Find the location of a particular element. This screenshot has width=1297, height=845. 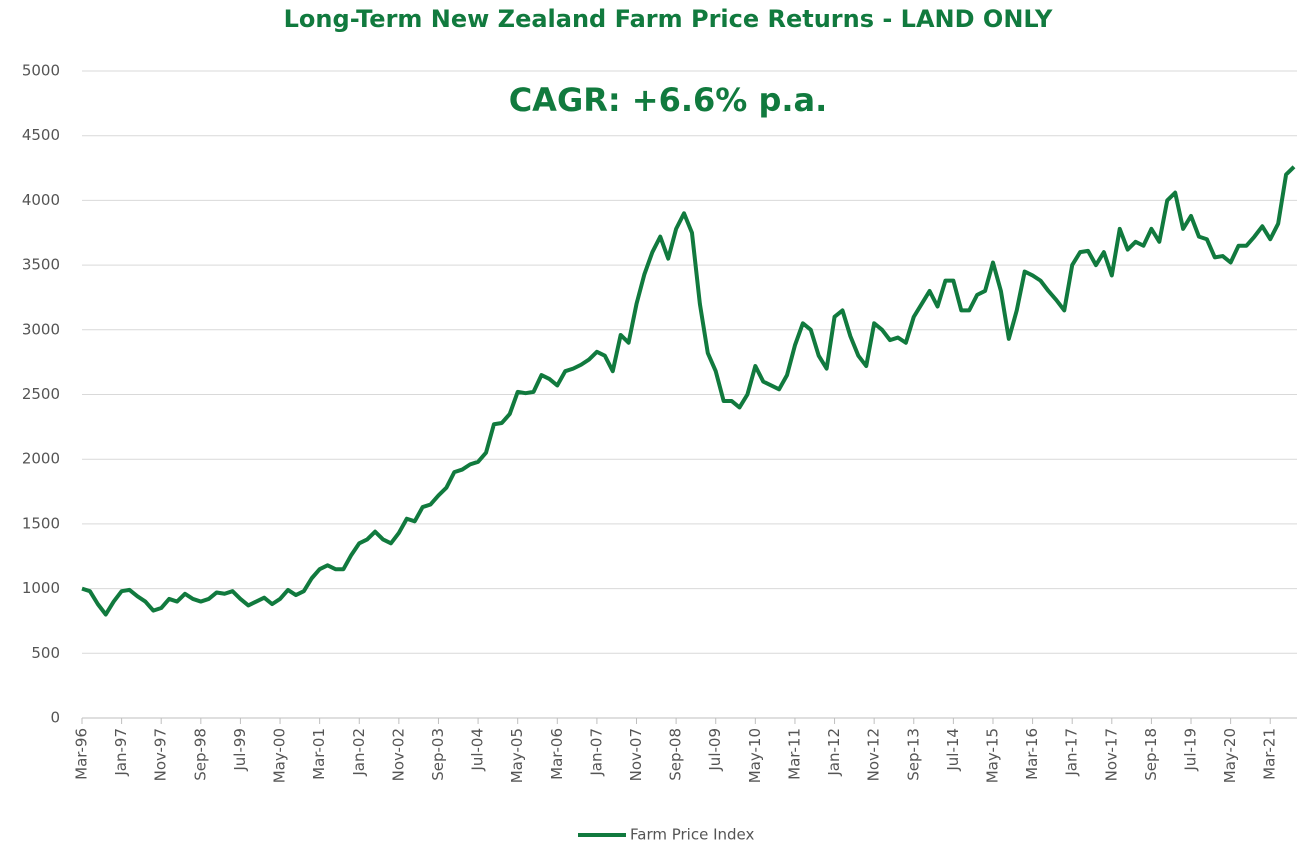

x-tick-label: Nov-02 is located at coordinates (398, 754).